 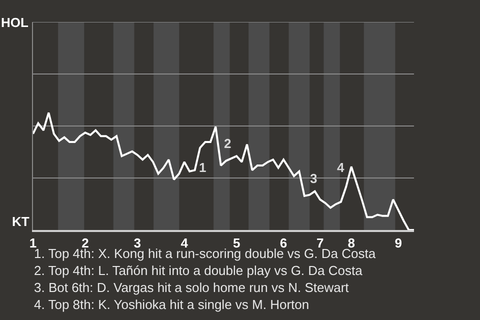 What do you see at coordinates (314, 178) in the screenshot?
I see `annotation: 3` at bounding box center [314, 178].